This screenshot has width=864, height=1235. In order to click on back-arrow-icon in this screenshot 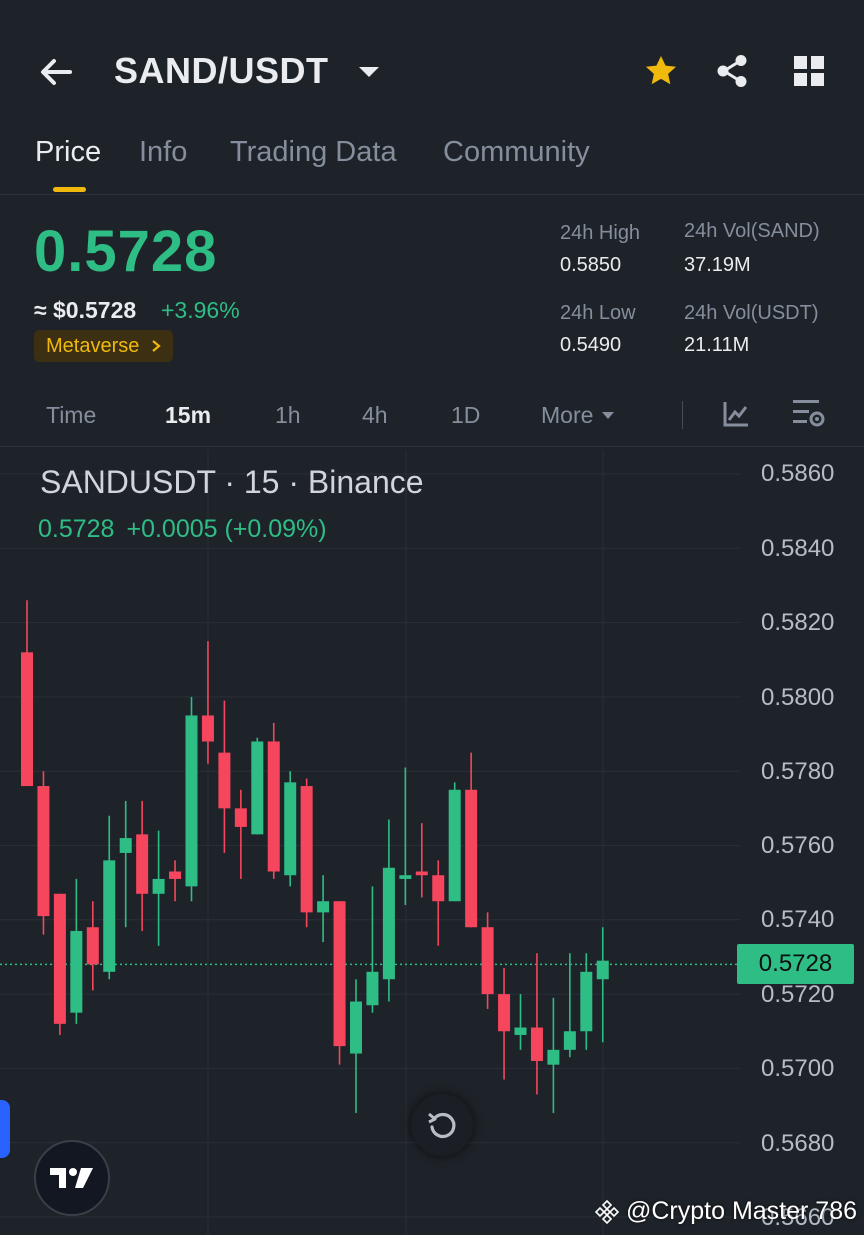, I will do `click(56, 72)`.